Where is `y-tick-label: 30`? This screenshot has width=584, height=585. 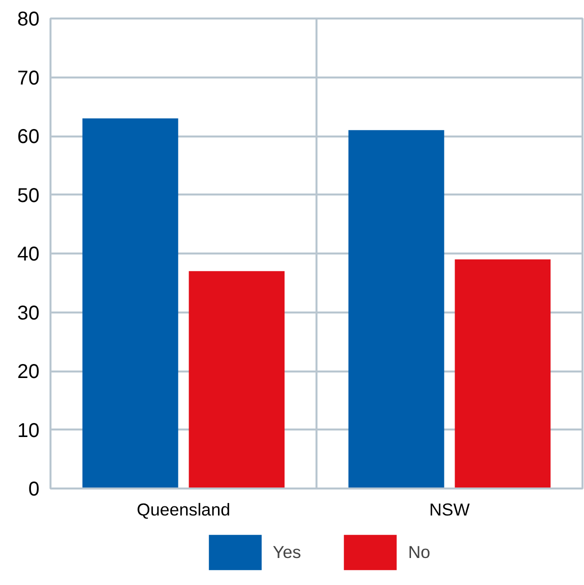
y-tick-label: 30 is located at coordinates (28, 313).